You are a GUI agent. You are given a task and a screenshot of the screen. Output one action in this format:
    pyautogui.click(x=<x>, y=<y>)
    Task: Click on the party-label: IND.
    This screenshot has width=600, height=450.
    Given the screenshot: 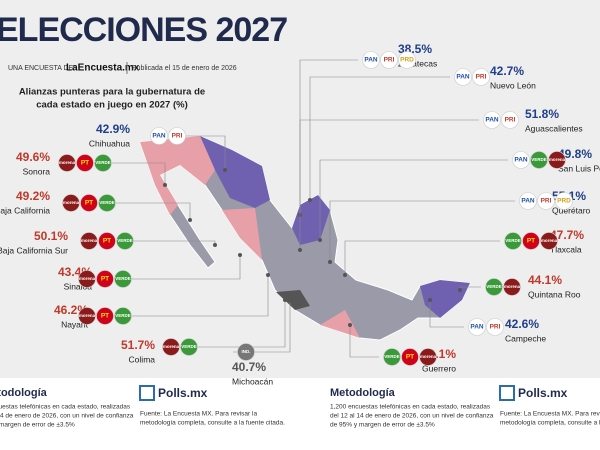 What is the action you would take?
    pyautogui.click(x=246, y=351)
    